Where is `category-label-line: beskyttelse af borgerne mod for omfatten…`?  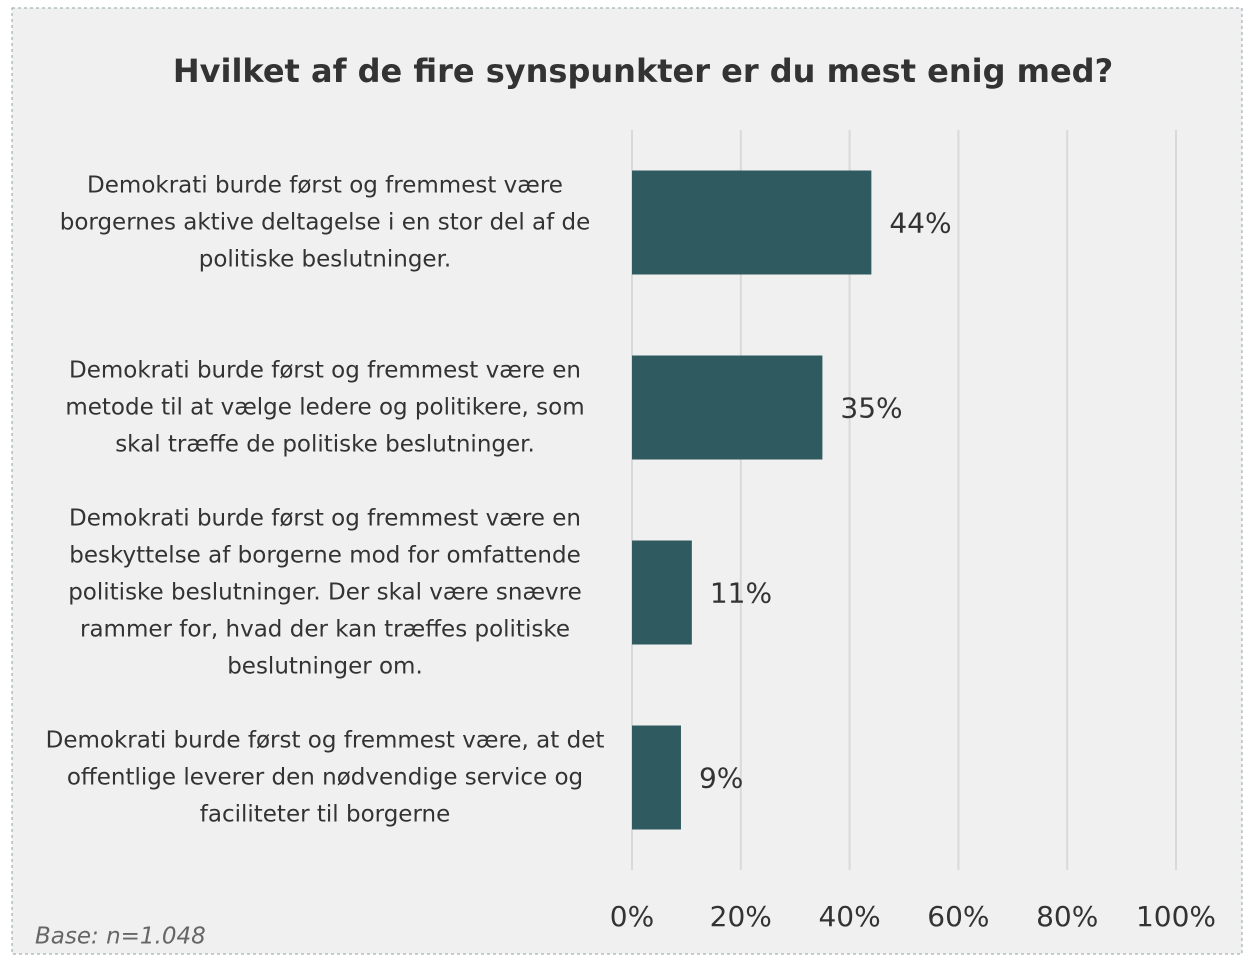 category-label-line: beskyttelse af borgerne mod for omfatten… is located at coordinates (324, 555).